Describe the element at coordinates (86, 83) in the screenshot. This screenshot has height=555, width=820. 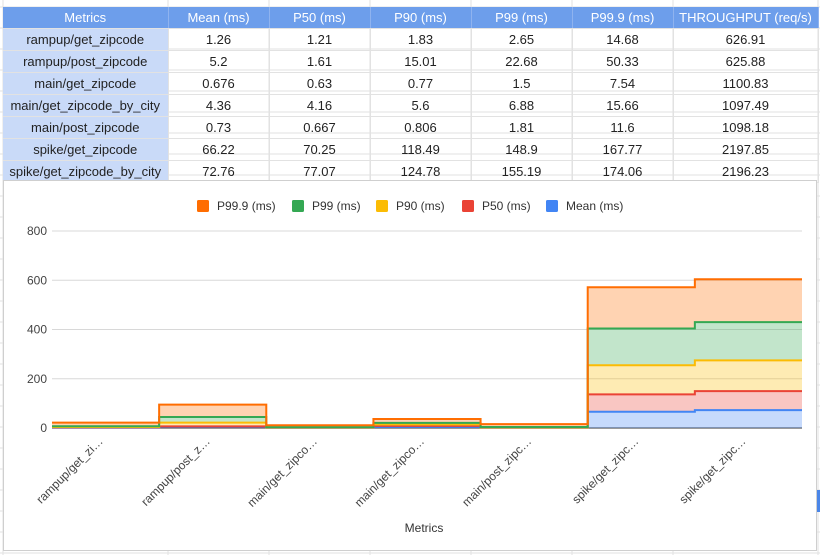
I see `metric-name-cell: main/get_zipcode` at that location.